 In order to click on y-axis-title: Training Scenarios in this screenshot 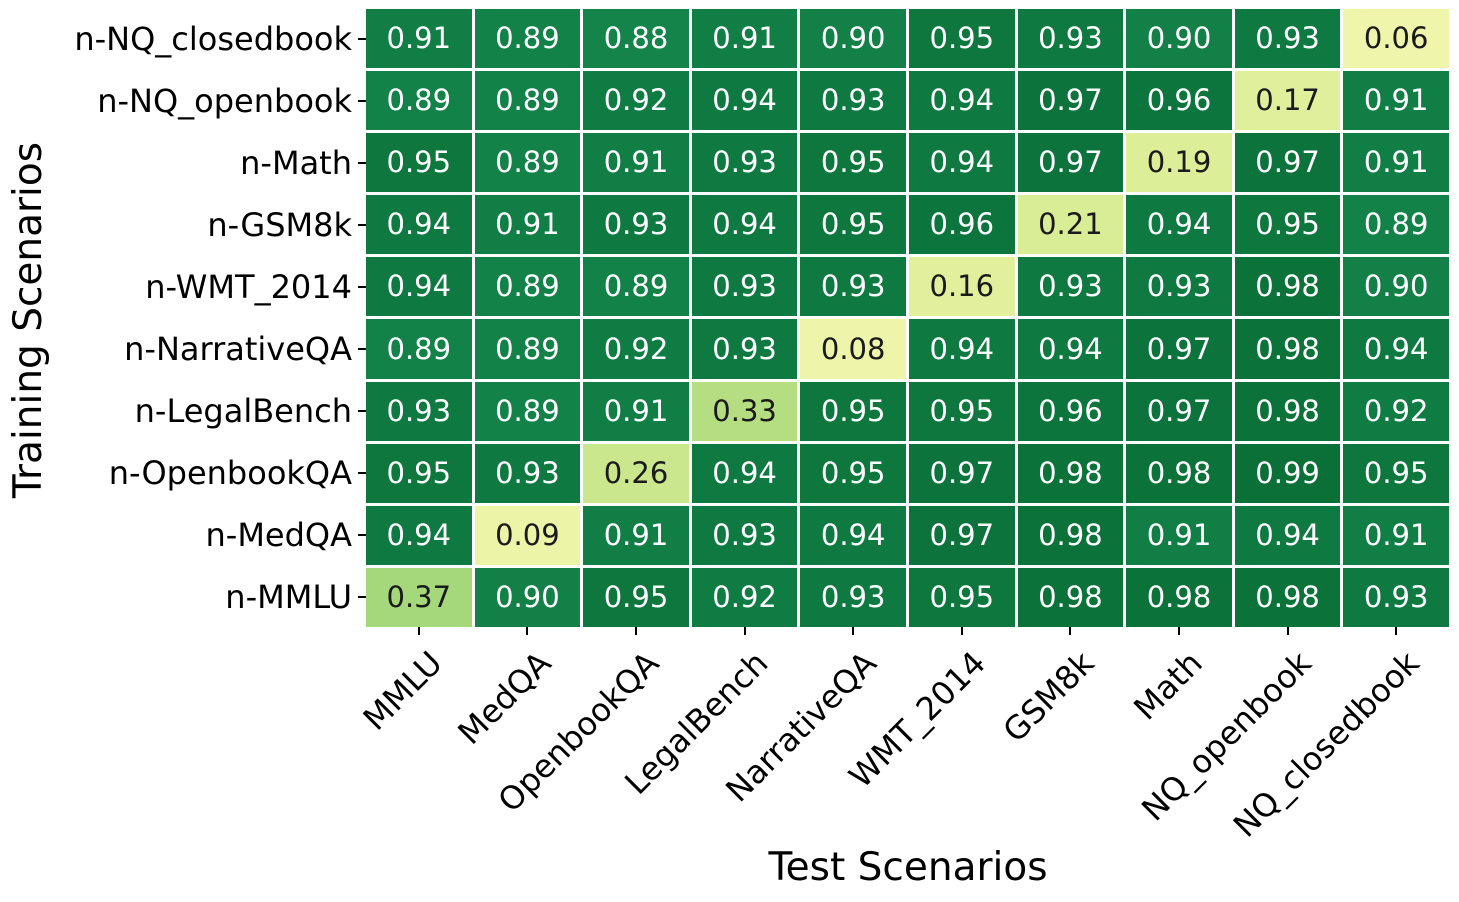, I will do `click(28, 320)`.